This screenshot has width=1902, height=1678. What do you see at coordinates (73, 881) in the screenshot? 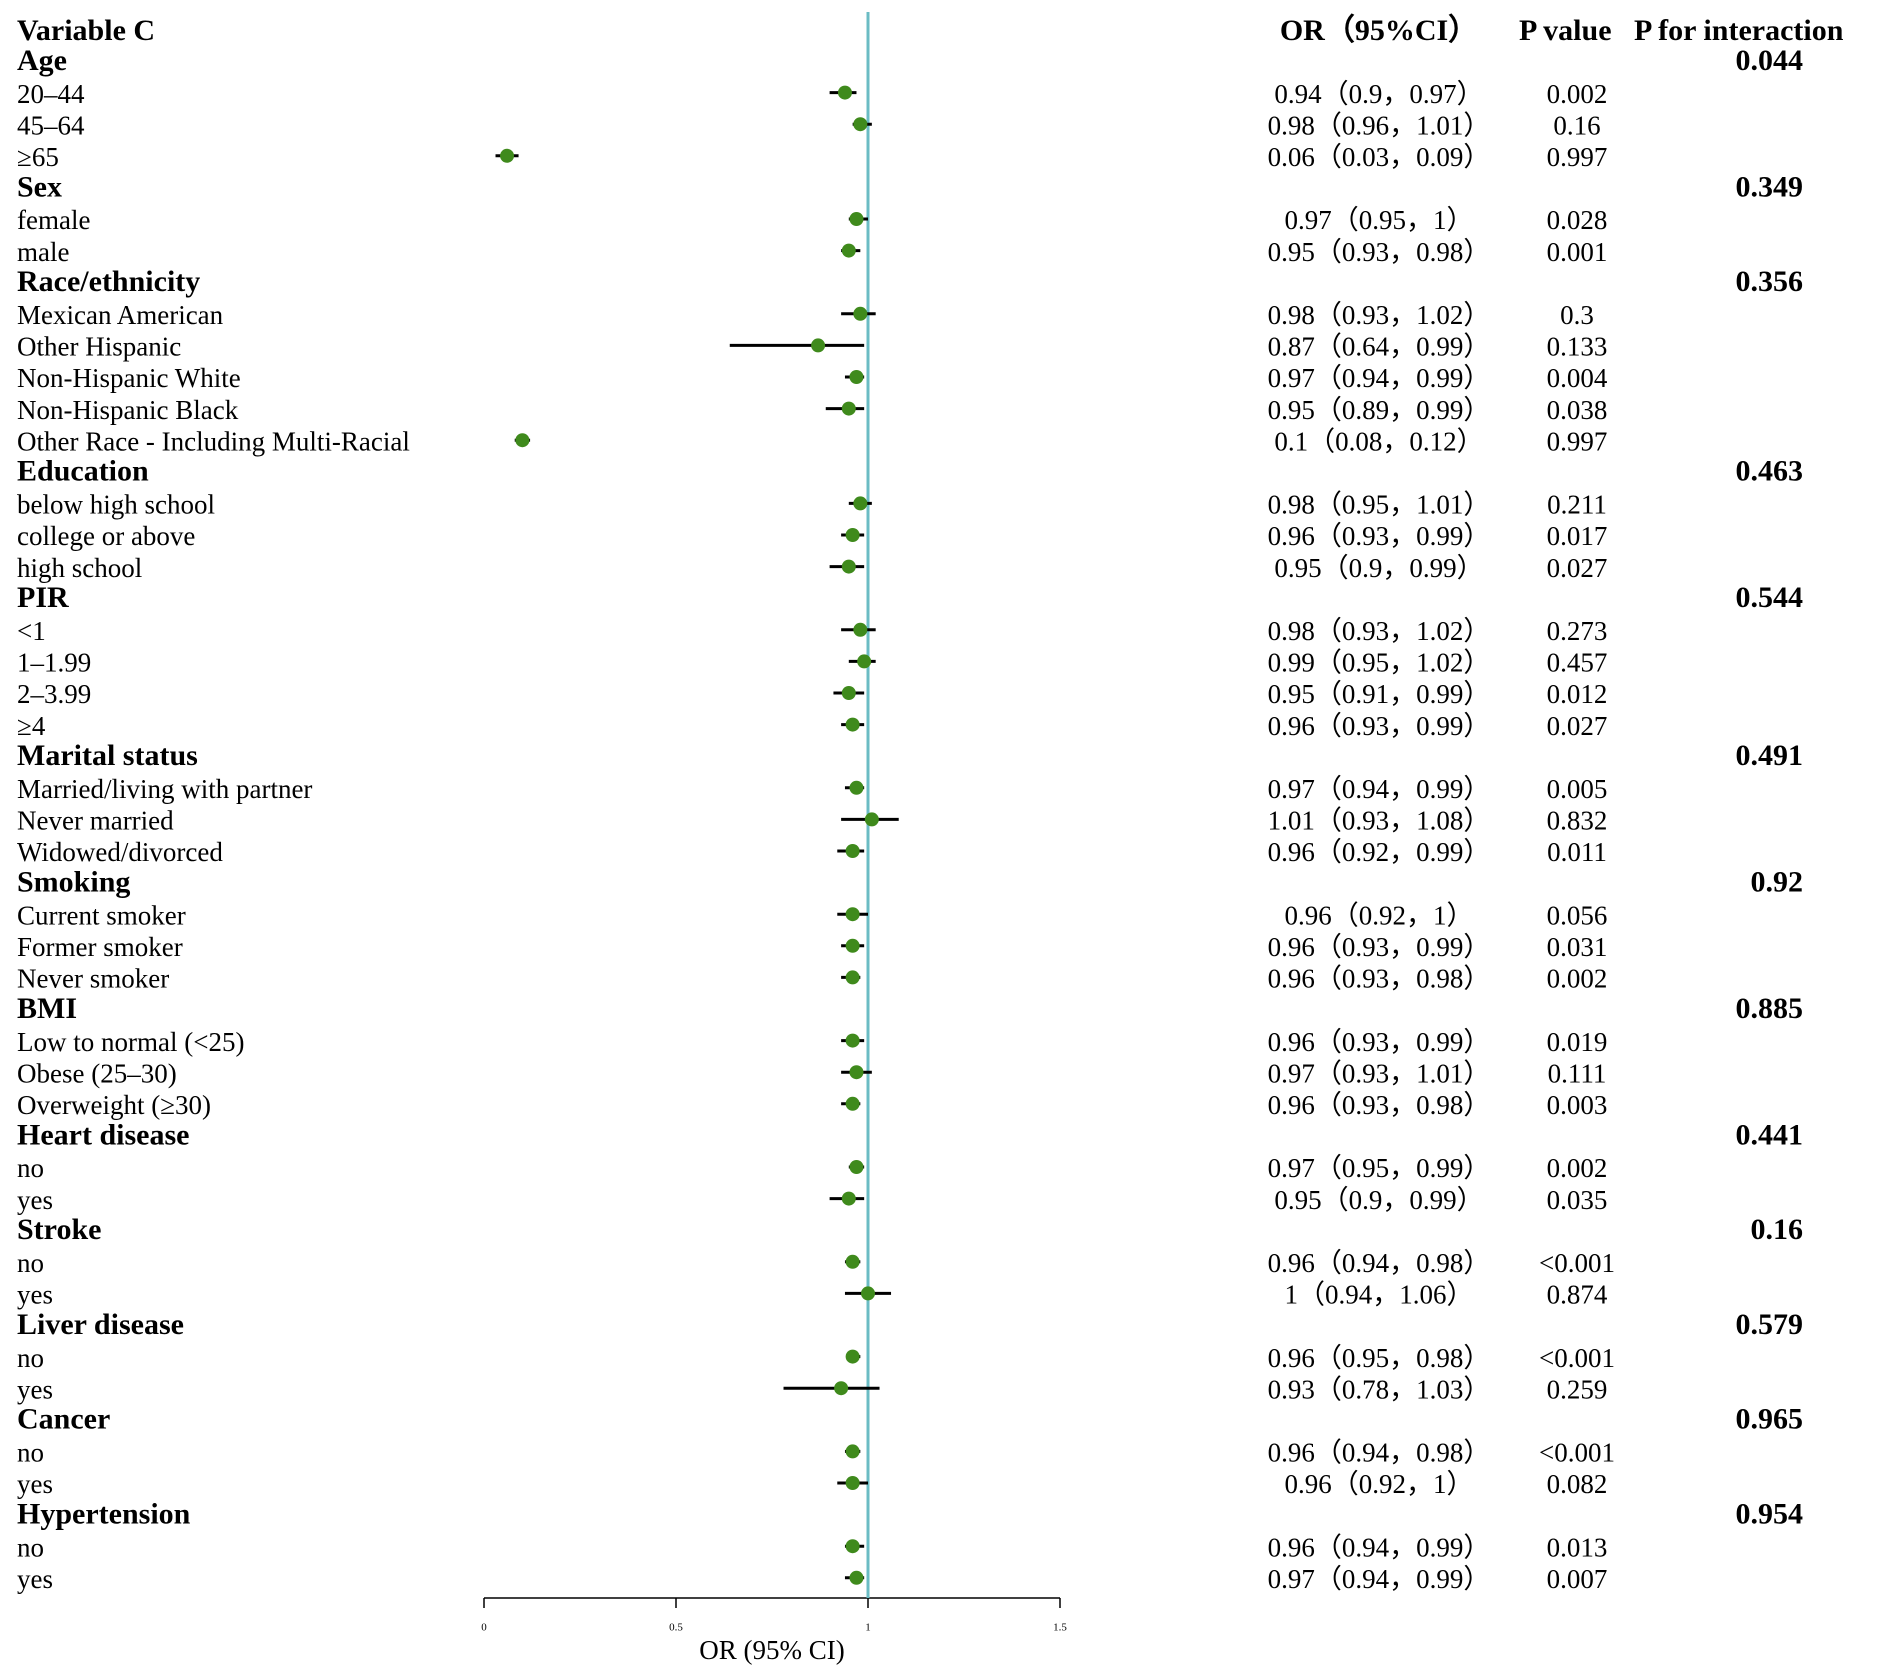
I see `group-label: Smoking` at bounding box center [73, 881].